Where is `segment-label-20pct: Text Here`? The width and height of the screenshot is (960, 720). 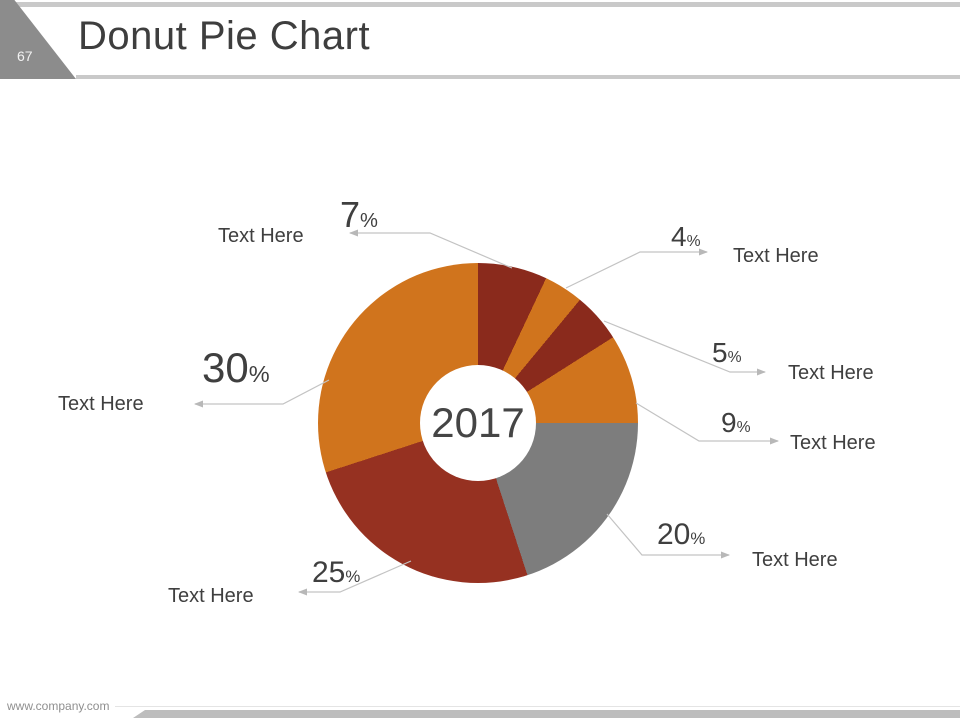
segment-label-20pct: Text Here is located at coordinates (795, 560).